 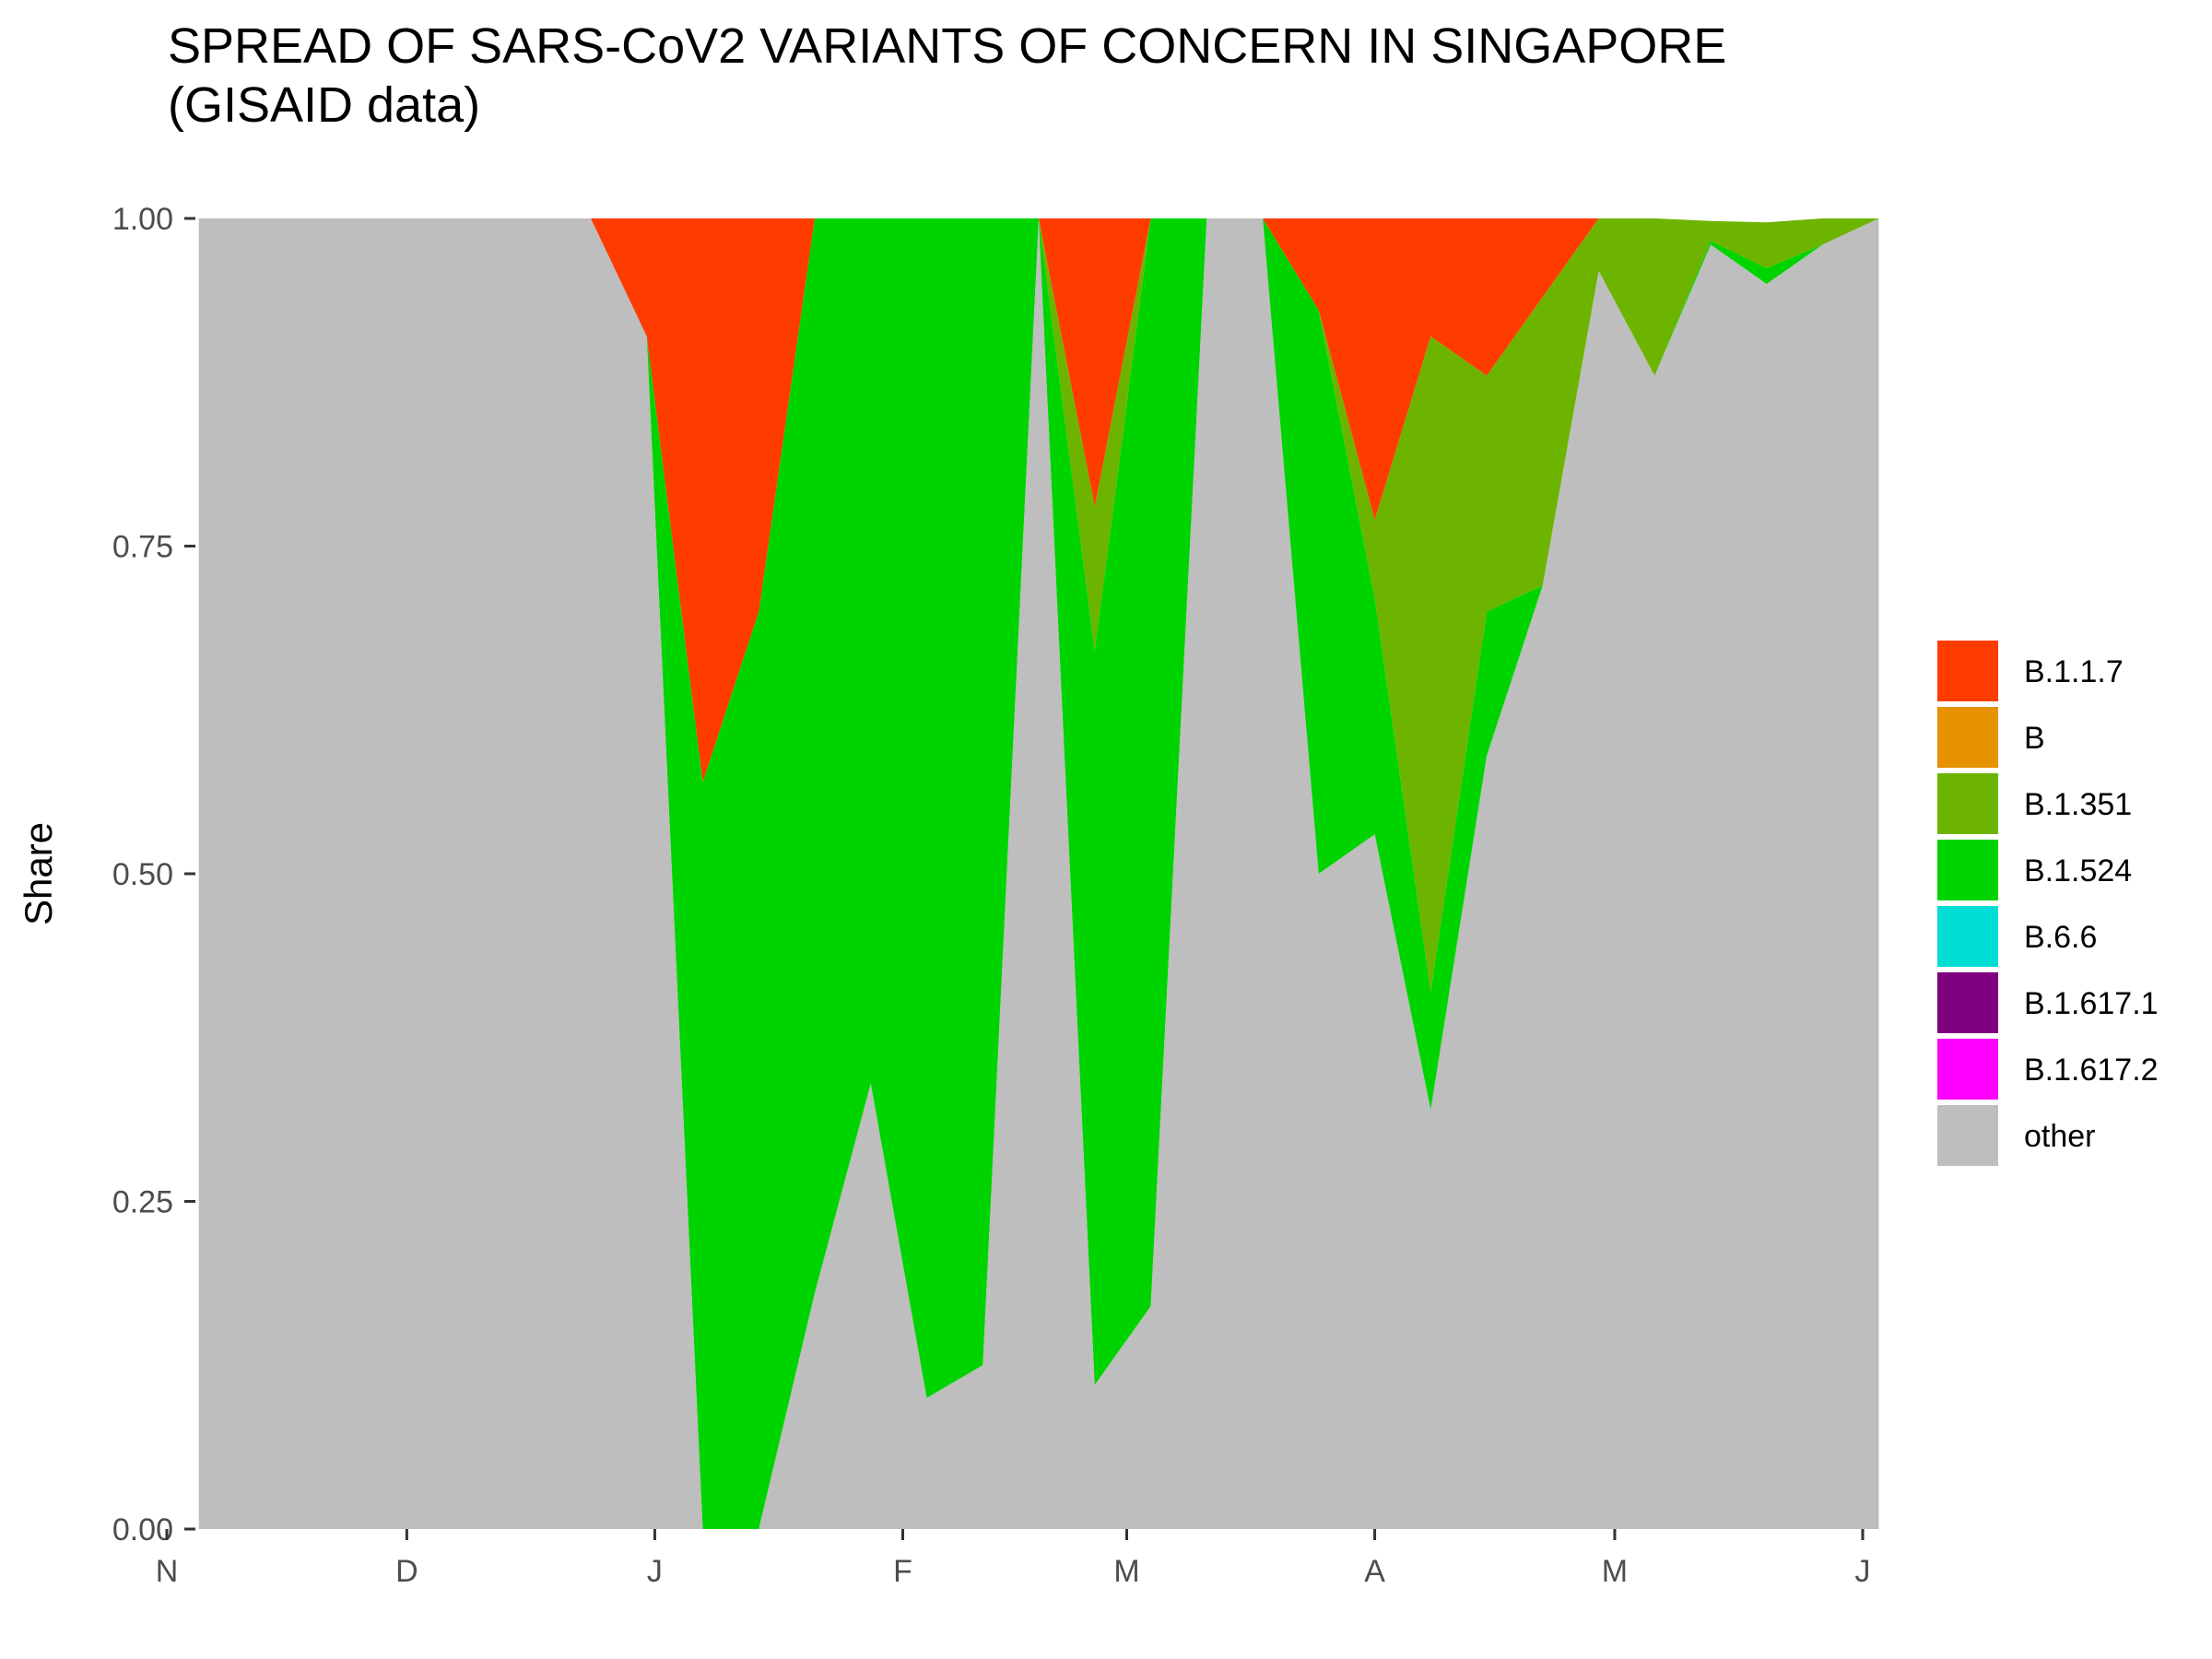 What do you see at coordinates (2078, 870) in the screenshot?
I see `legend-label: B.1.524` at bounding box center [2078, 870].